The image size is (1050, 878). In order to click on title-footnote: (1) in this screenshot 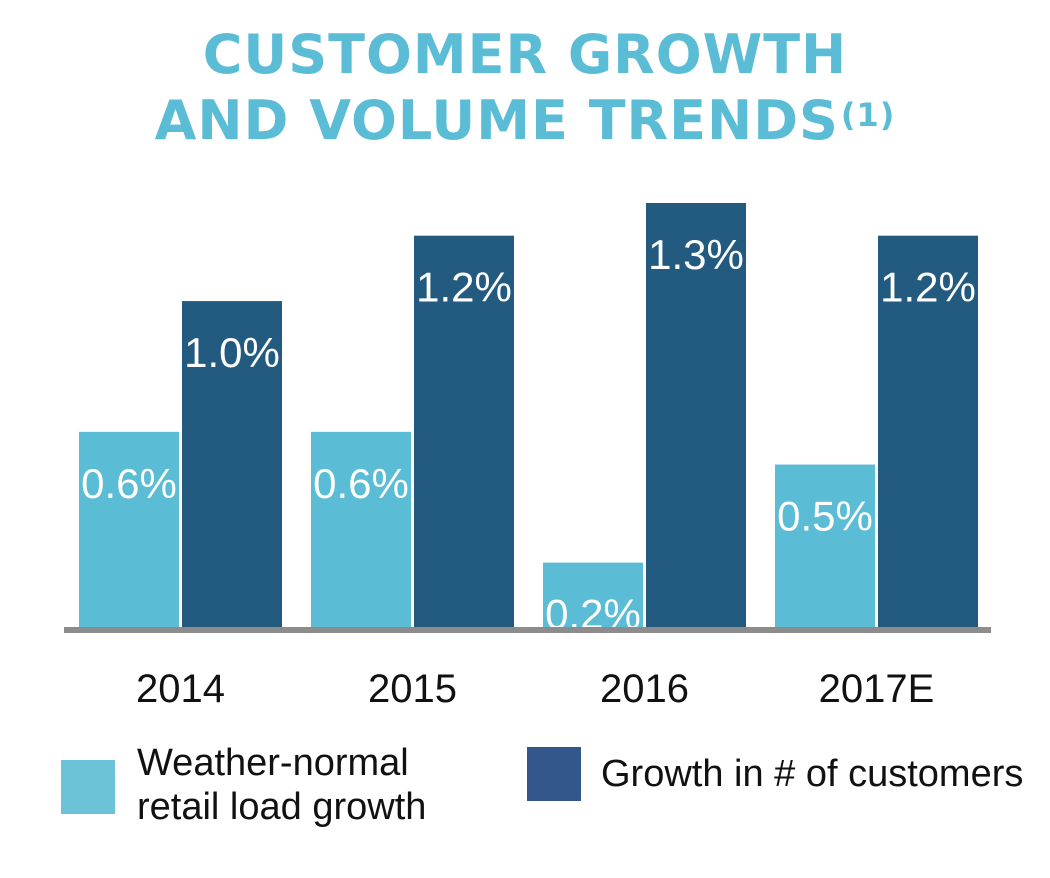, I will do `click(868, 115)`.